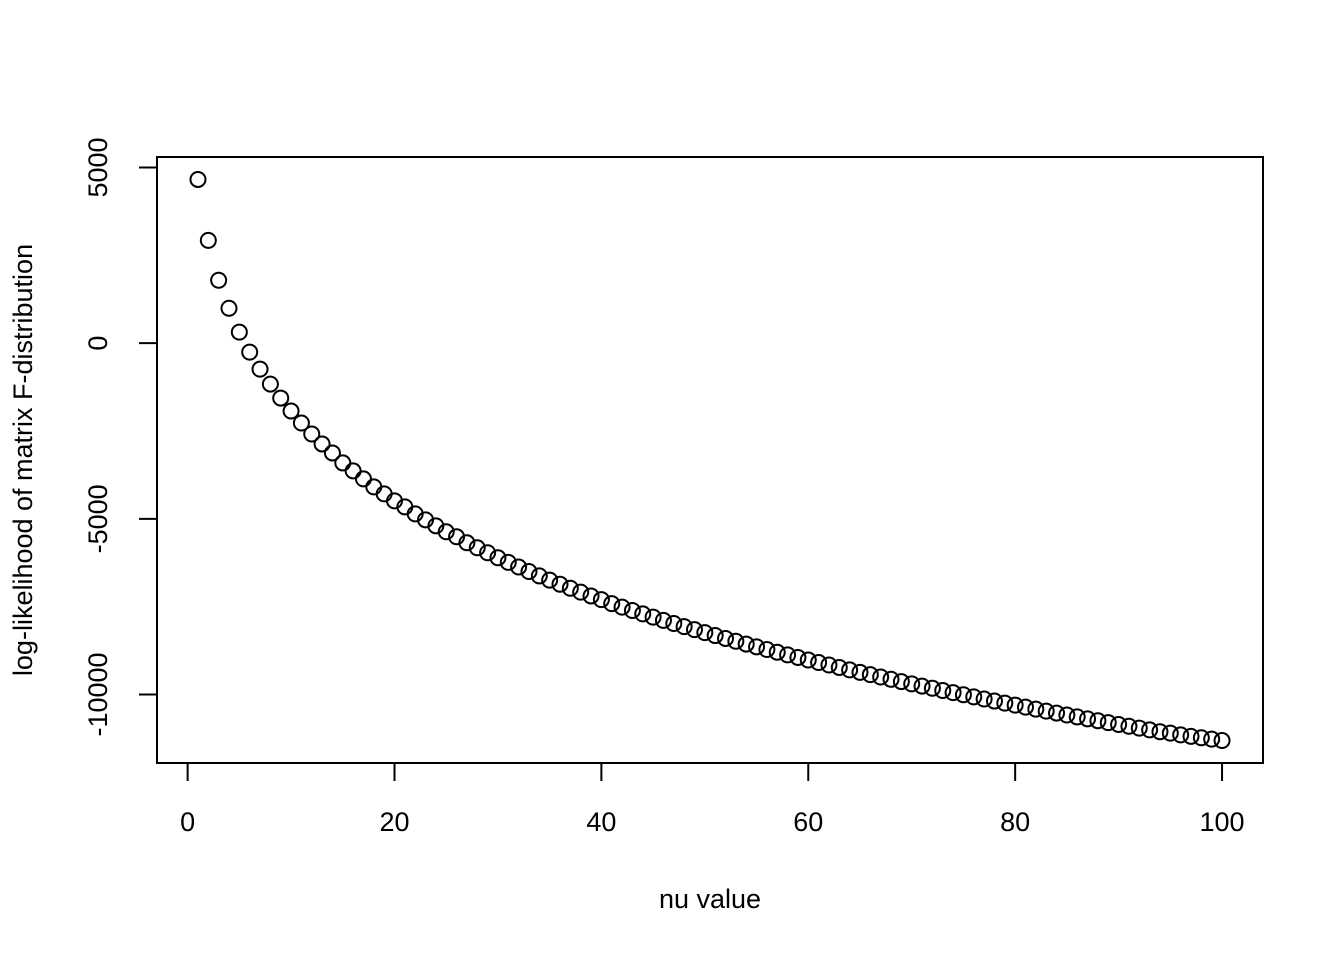 This screenshot has height=960, width=1344. Describe the element at coordinates (23, 460) in the screenshot. I see `y-axis-title: log-likelihood of matrix F-distribution` at that location.